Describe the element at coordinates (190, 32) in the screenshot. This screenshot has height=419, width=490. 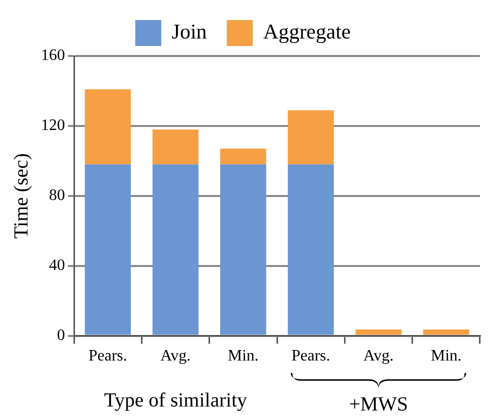
I see `legend-label: Join` at that location.